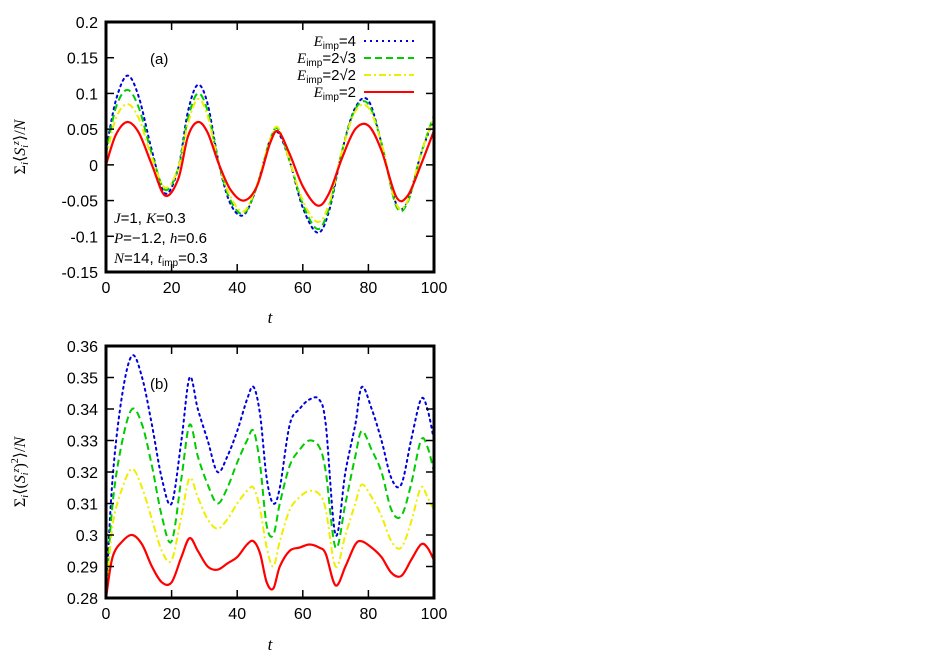 The width and height of the screenshot is (934, 654). I want to click on panel-b-xlabel: t, so click(271, 644).